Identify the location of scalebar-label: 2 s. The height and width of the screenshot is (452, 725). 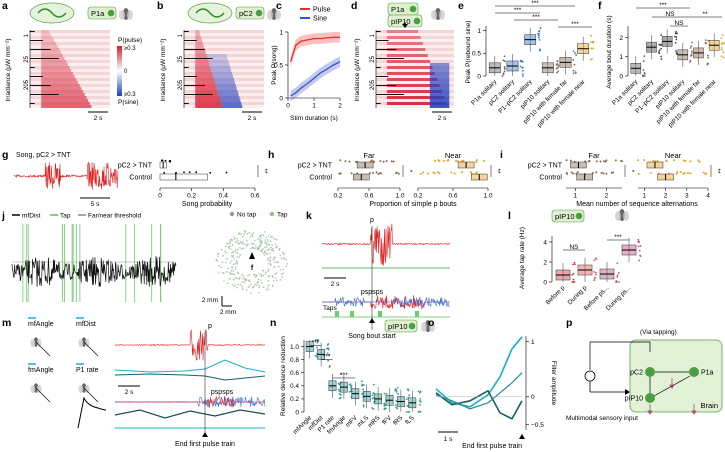
(442, 118).